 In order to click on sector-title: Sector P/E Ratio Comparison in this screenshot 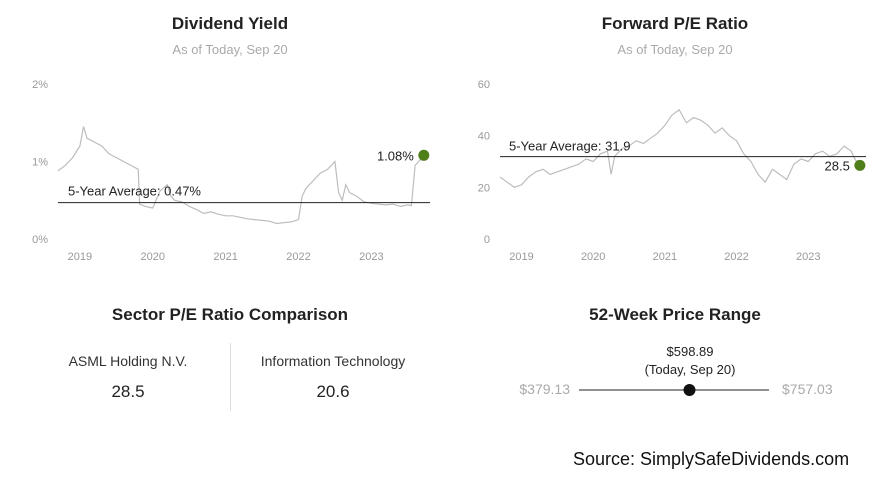, I will do `click(230, 314)`.